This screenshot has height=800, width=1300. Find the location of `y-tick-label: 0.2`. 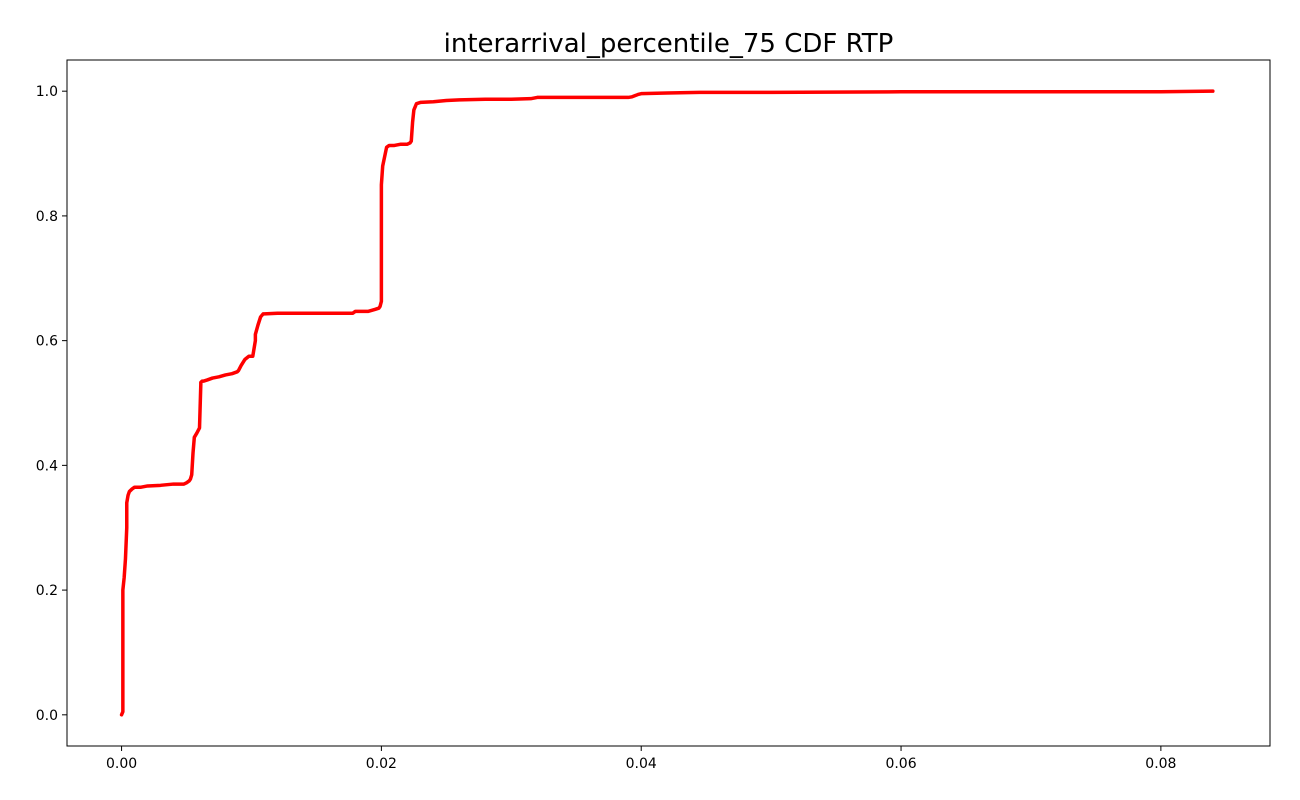

y-tick-label: 0.2 is located at coordinates (47, 591).